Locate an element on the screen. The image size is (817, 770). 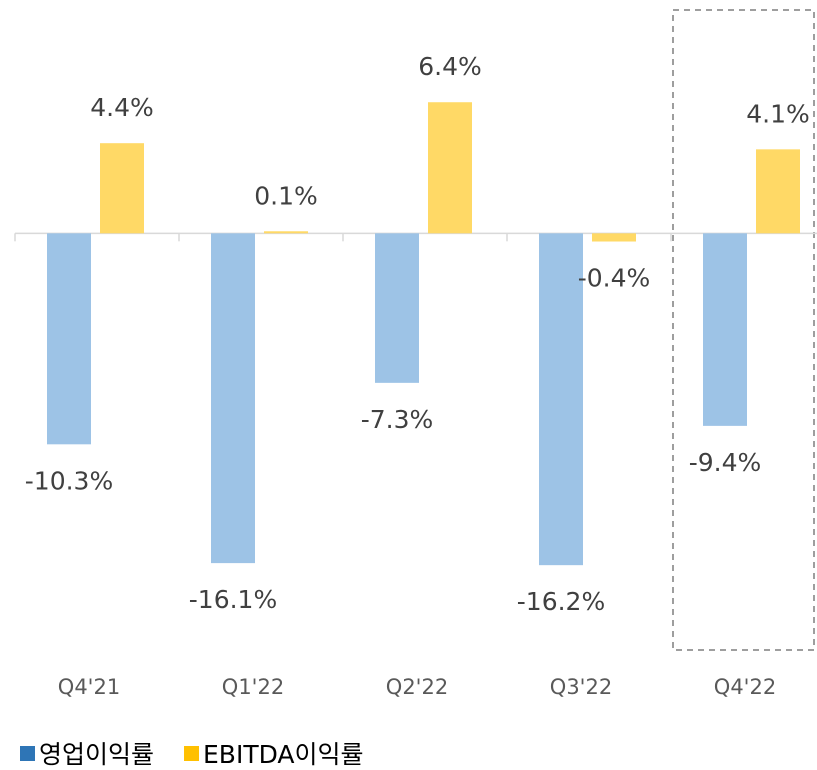
value-label: -10.3% is located at coordinates (69, 480).